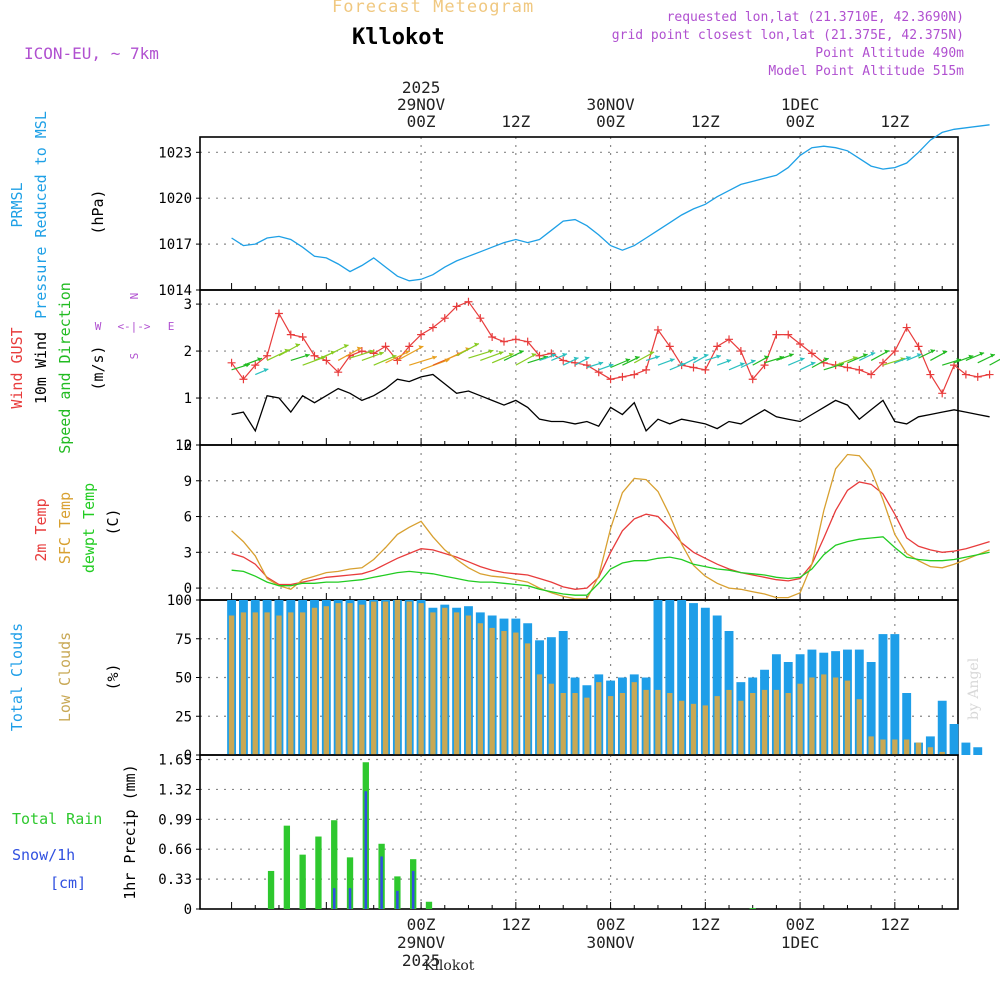 The width and height of the screenshot is (1000, 1000). What do you see at coordinates (815, 17) in the screenshot?
I see `requested-coords: requested lon,lat (21.3710E, 42.3690N)` at bounding box center [815, 17].